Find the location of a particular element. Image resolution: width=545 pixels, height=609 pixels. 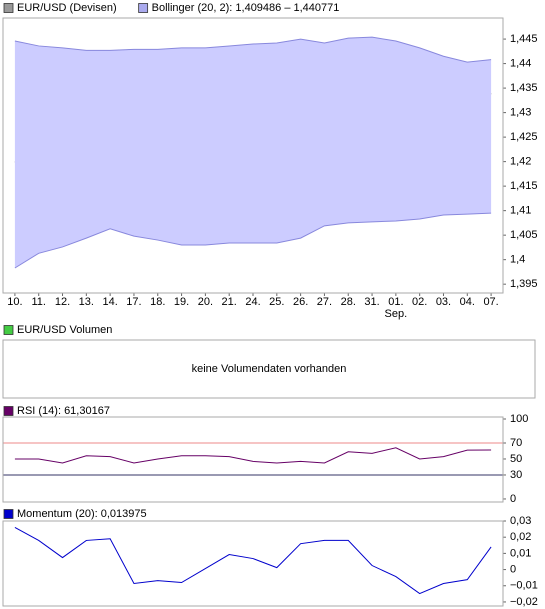

x-tick-label: 21. is located at coordinates (229, 302).